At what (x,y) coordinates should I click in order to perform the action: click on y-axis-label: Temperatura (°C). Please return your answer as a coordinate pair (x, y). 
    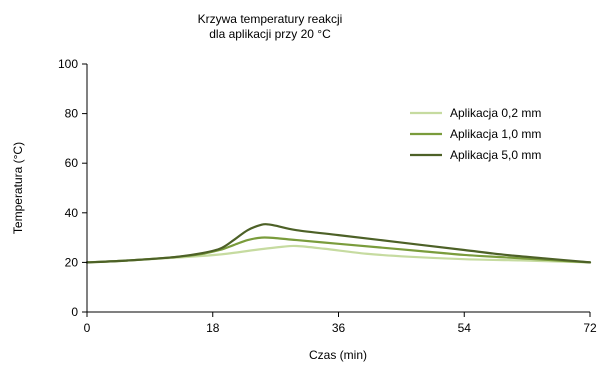
    Looking at the image, I should click on (18, 188).